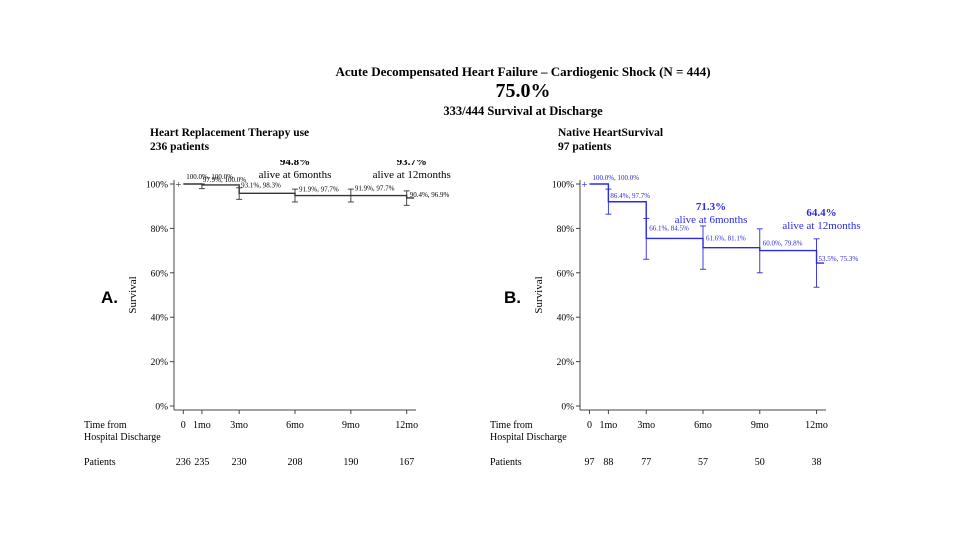 Image resolution: width=960 pixels, height=540 pixels. I want to click on risk-table-value: 167, so click(406, 462).